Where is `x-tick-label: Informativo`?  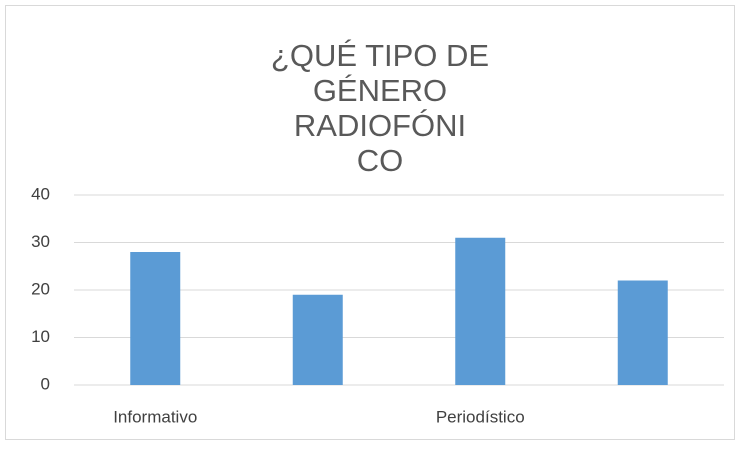 x-tick-label: Informativo is located at coordinates (155, 416).